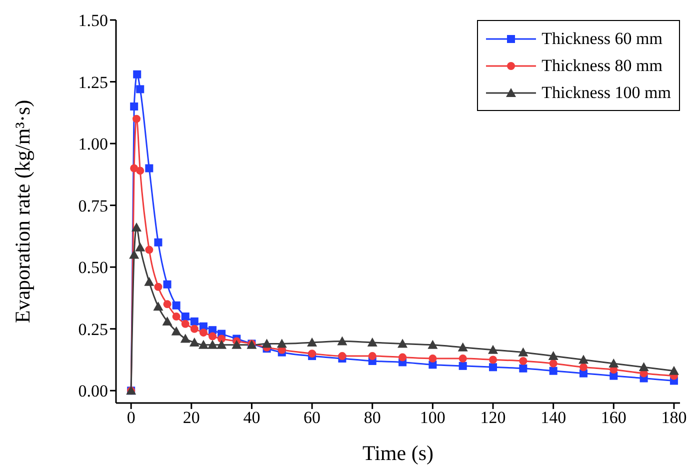  Describe the element at coordinates (372, 418) in the screenshot. I see `x-tick-label: 80` at that location.